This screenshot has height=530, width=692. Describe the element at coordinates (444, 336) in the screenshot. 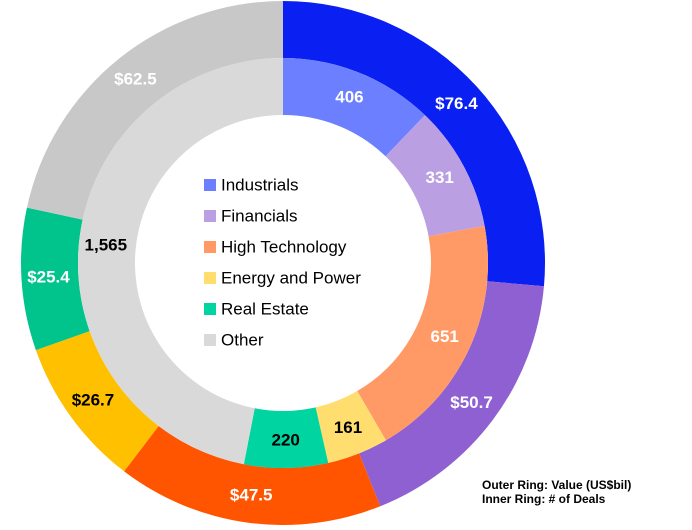

I see `value-label: 651` at that location.